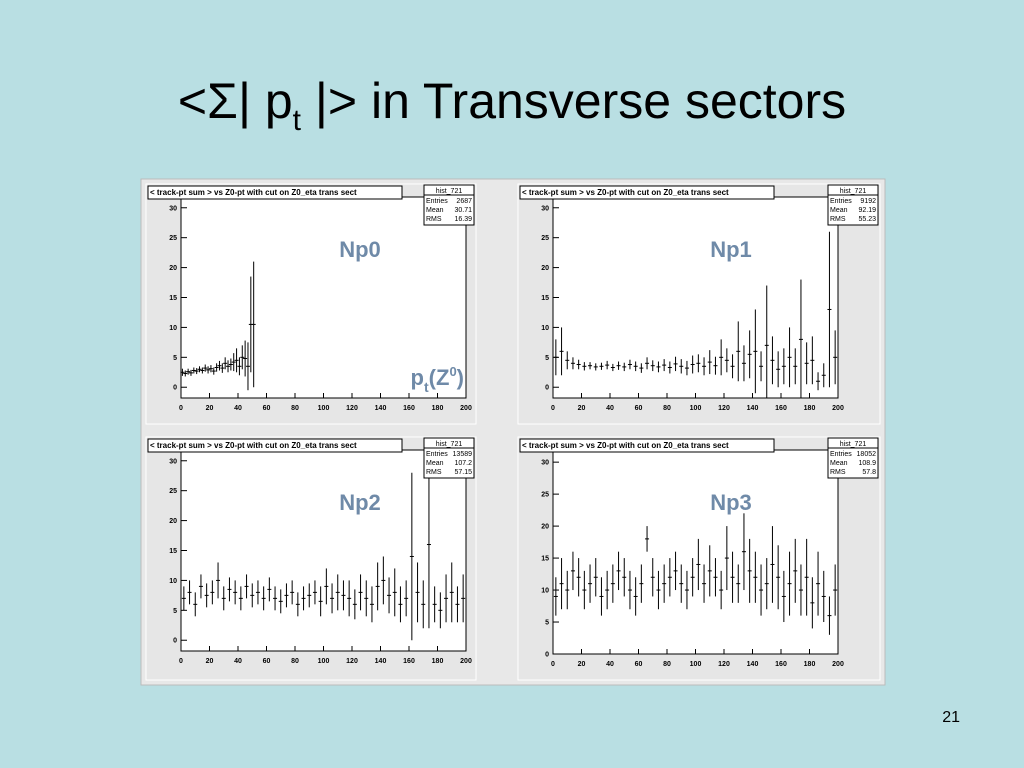 The height and width of the screenshot is (768, 1024). Describe the element at coordinates (417, 377) in the screenshot. I see `annotation-part: p` at that location.